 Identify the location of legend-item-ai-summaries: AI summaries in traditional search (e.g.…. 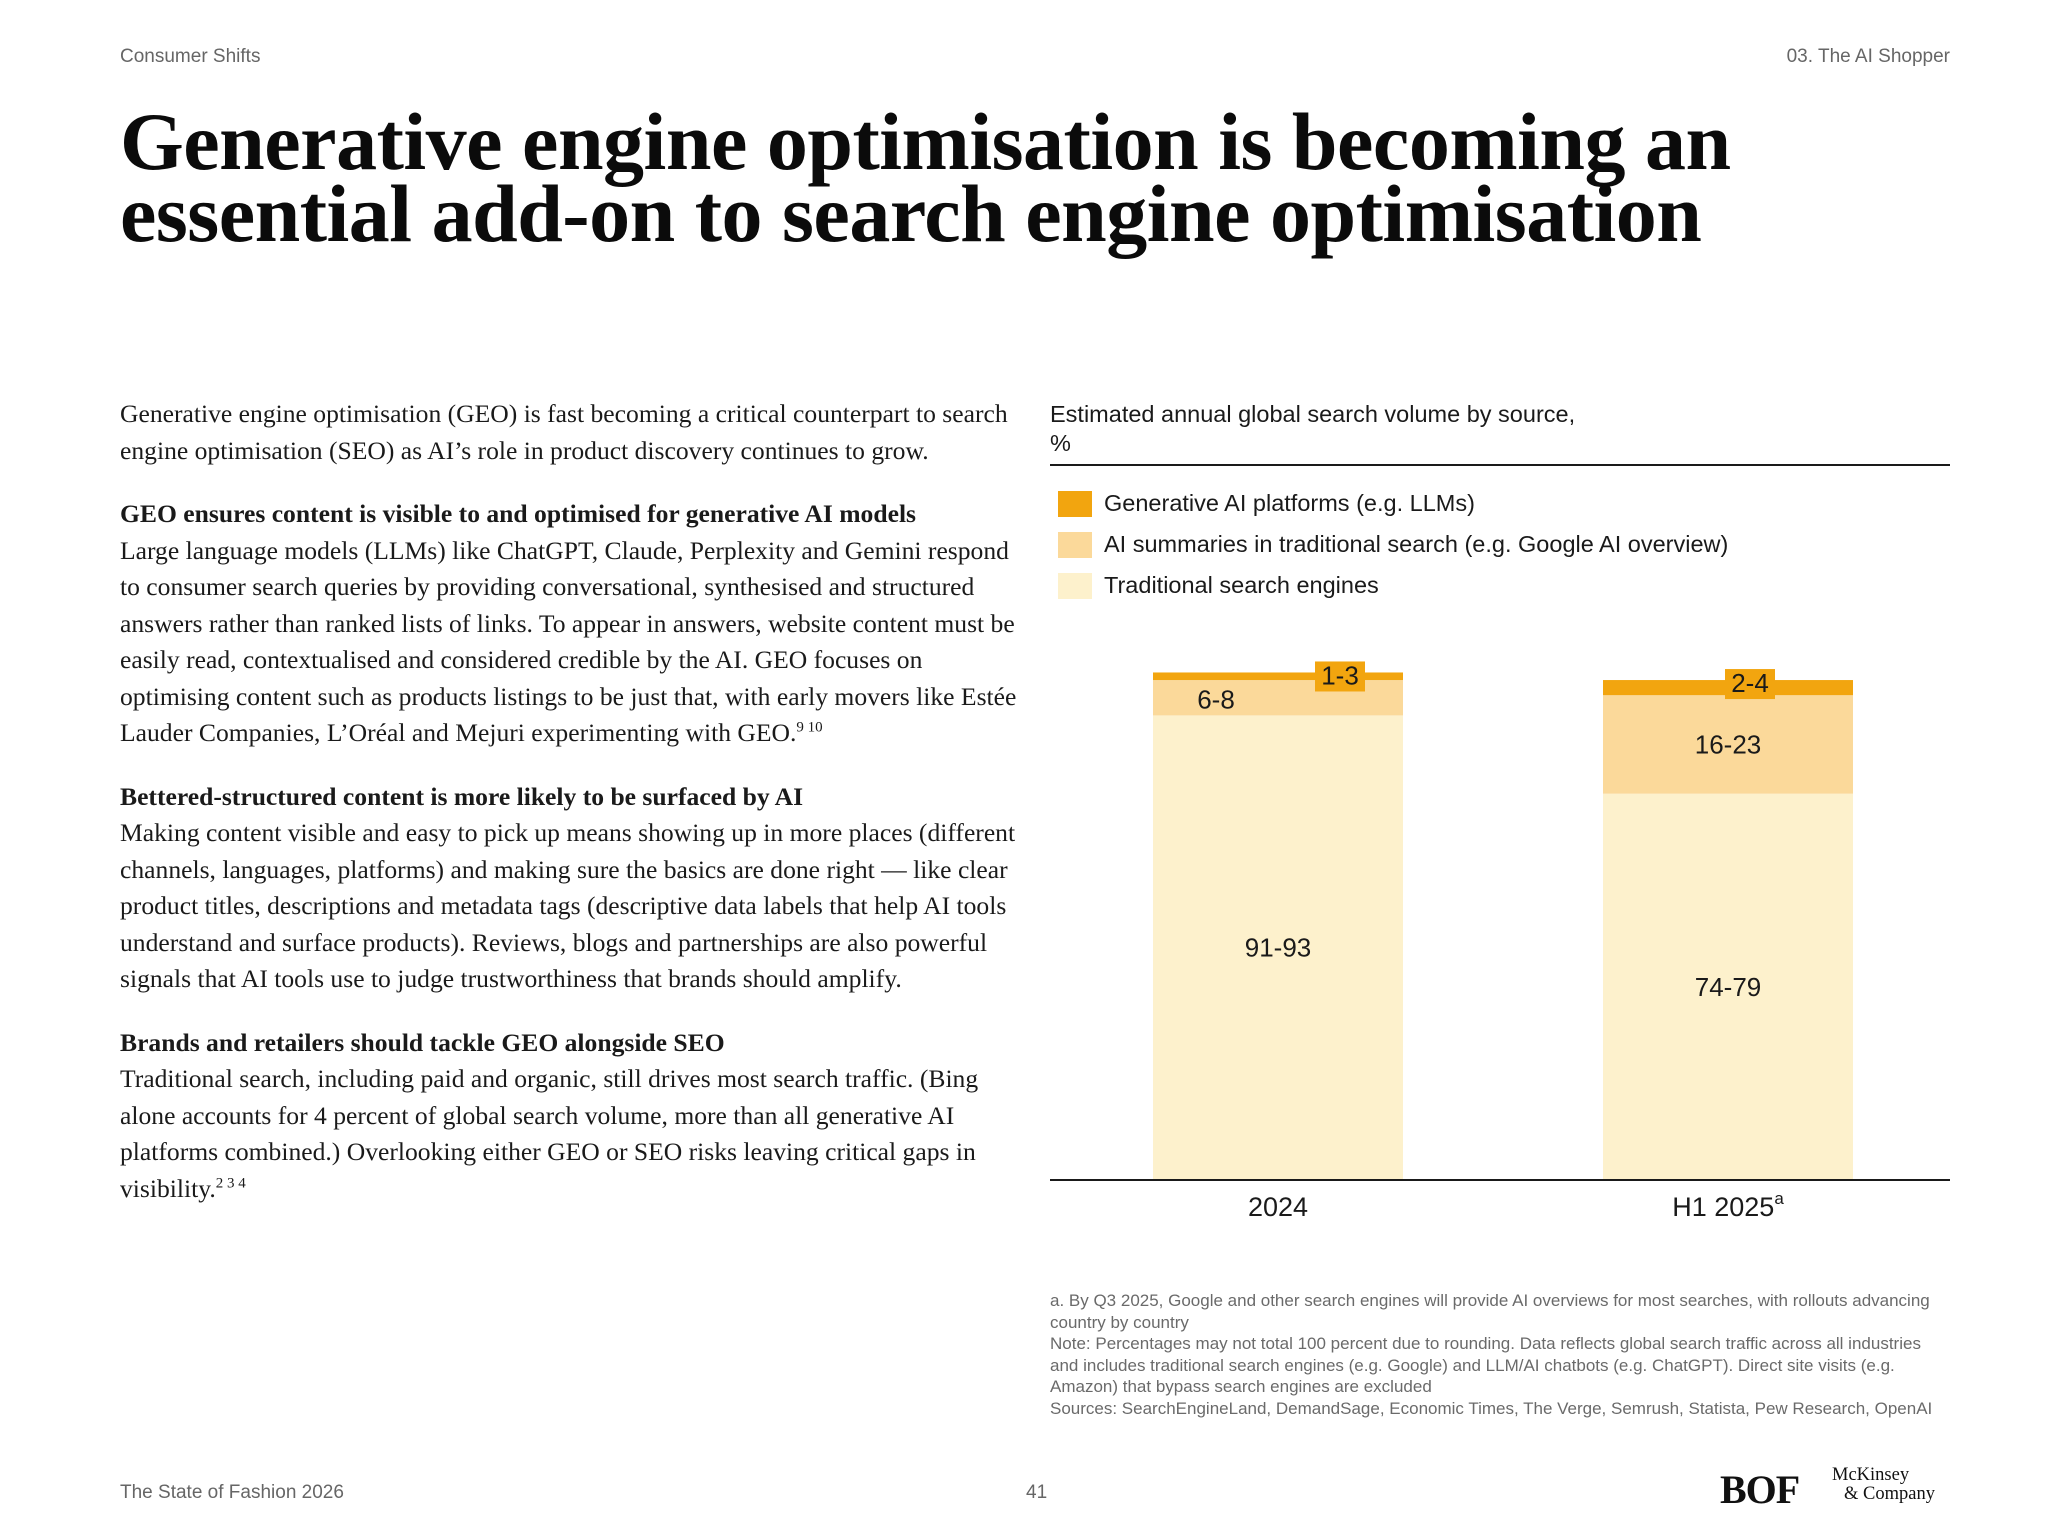
(1393, 544).